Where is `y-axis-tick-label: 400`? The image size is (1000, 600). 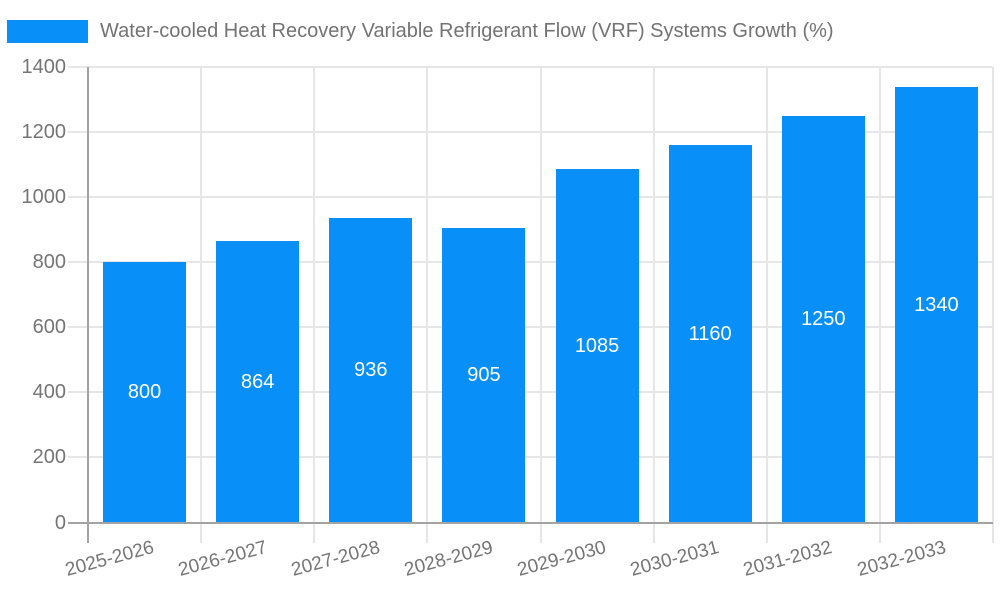
y-axis-tick-label: 400 is located at coordinates (49, 392).